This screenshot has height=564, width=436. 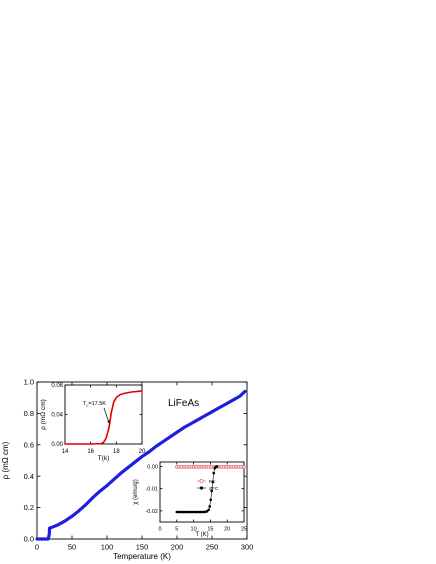 What do you see at coordinates (142, 547) in the screenshot?
I see `x-tick-label: 150` at bounding box center [142, 547].